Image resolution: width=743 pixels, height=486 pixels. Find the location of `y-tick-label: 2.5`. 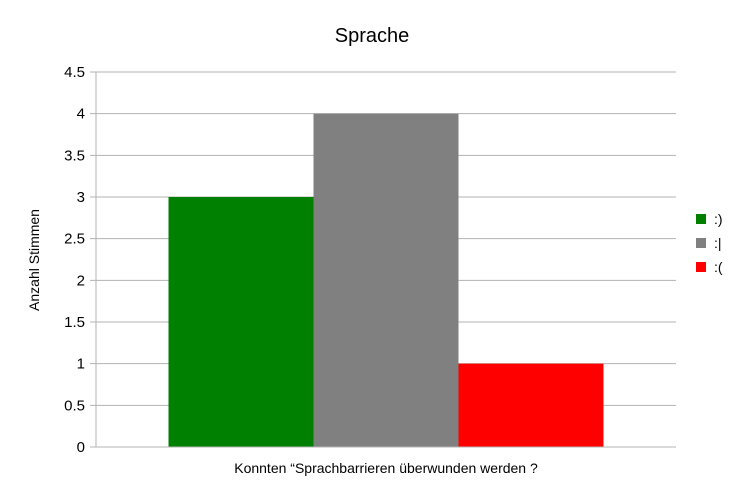

y-tick-label: 2.5 is located at coordinates (74, 239).